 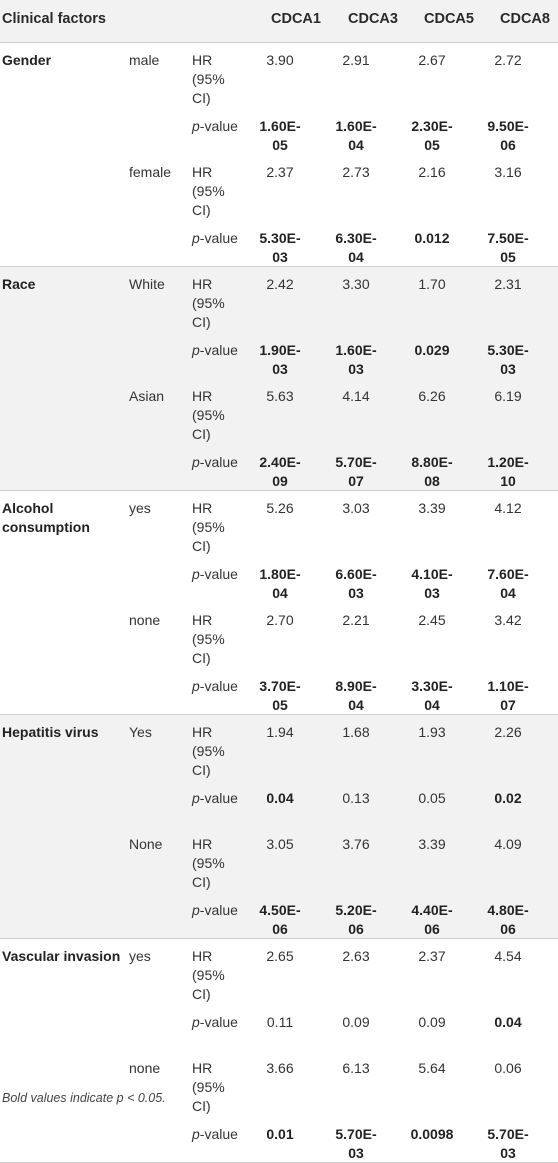 What do you see at coordinates (508, 620) in the screenshot?
I see `hr-value: 3.42` at bounding box center [508, 620].